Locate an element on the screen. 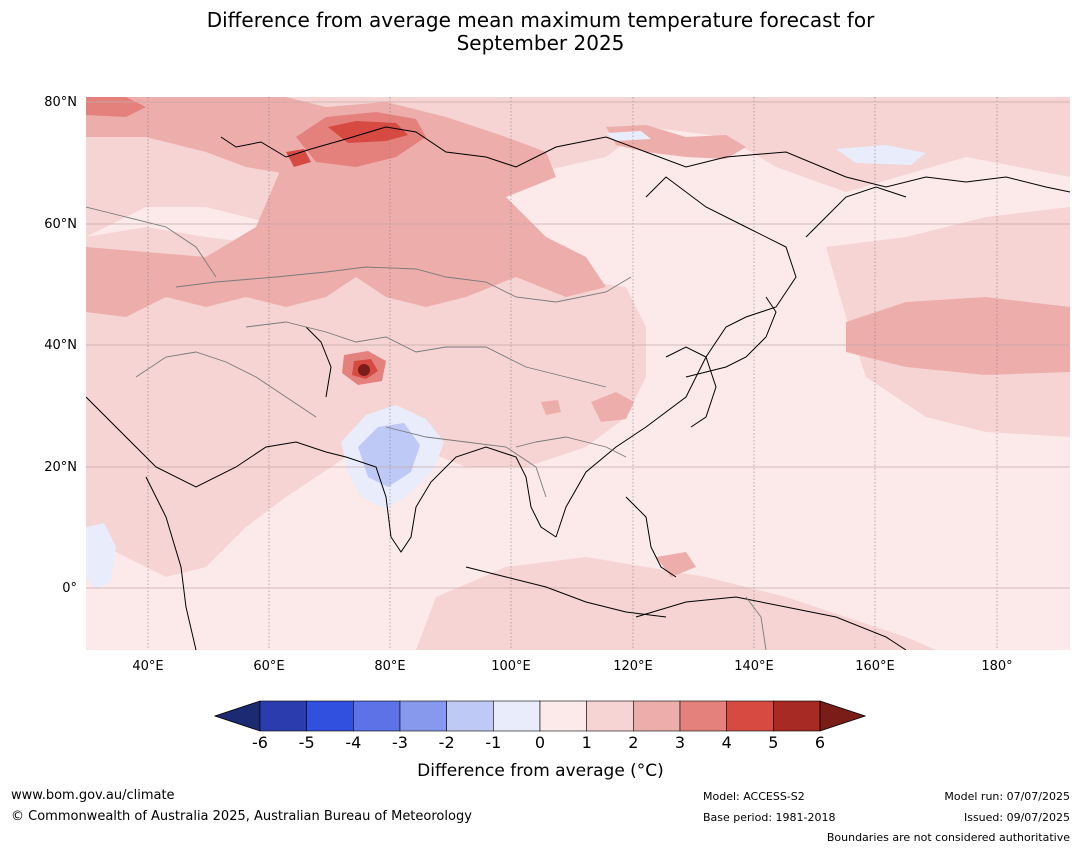  lon-label-40e: 40°E is located at coordinates (148, 666).